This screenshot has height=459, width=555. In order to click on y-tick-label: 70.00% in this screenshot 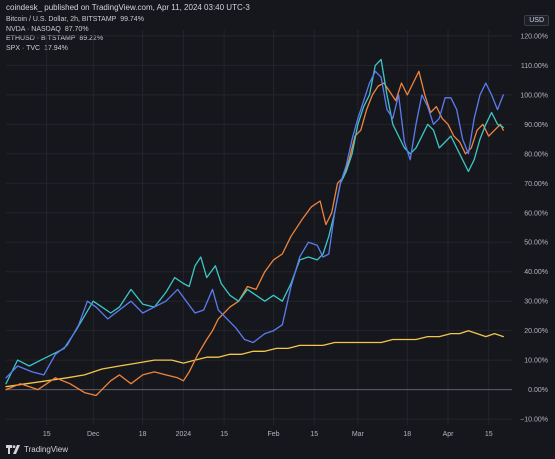, I will do `click(536, 184)`.